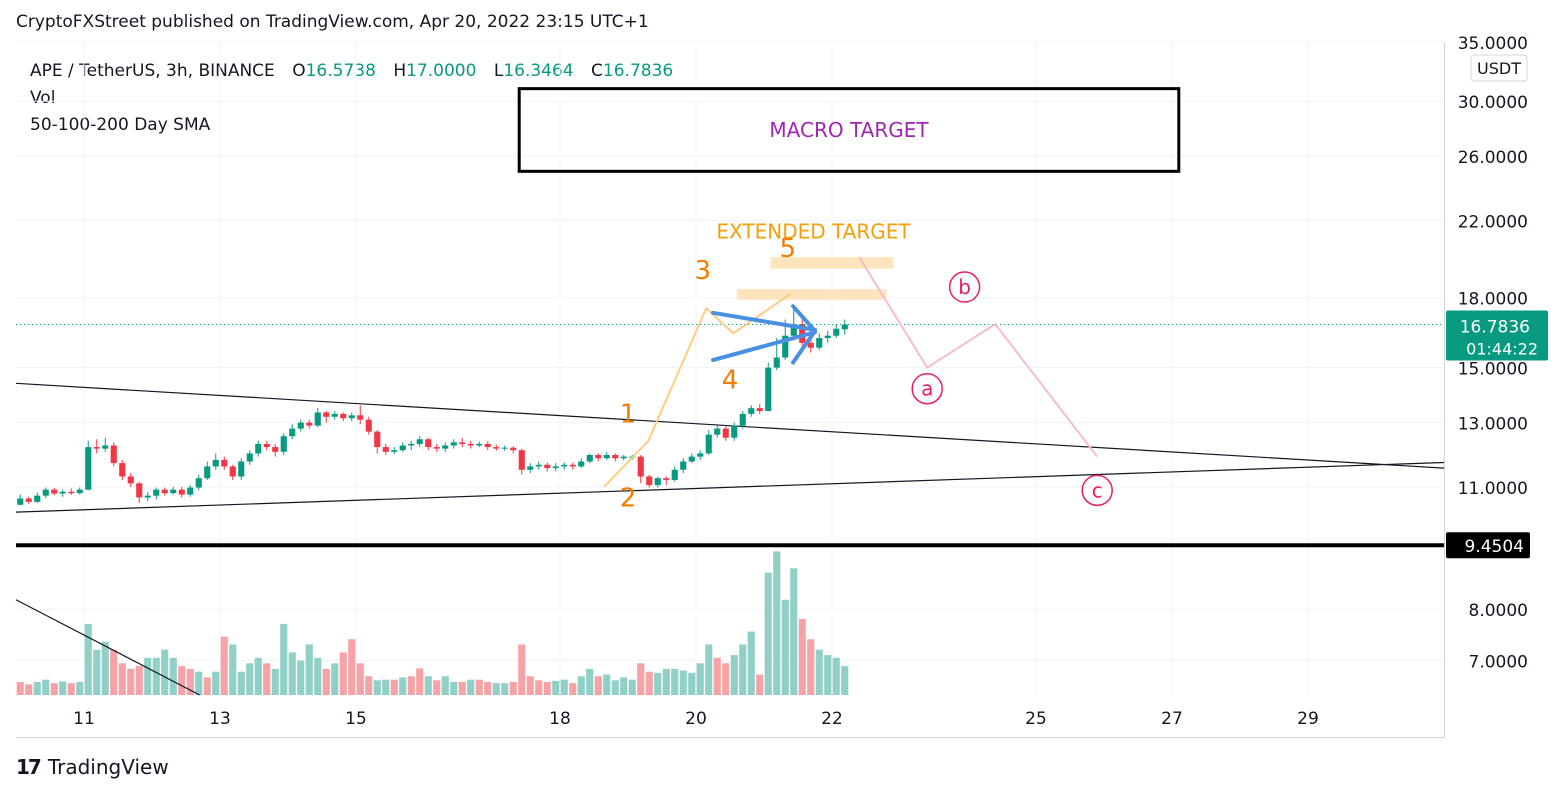 Image resolution: width=1568 pixels, height=795 pixels. What do you see at coordinates (813, 231) in the screenshot?
I see `extended-target-label: EXTENDED TARGET` at bounding box center [813, 231].